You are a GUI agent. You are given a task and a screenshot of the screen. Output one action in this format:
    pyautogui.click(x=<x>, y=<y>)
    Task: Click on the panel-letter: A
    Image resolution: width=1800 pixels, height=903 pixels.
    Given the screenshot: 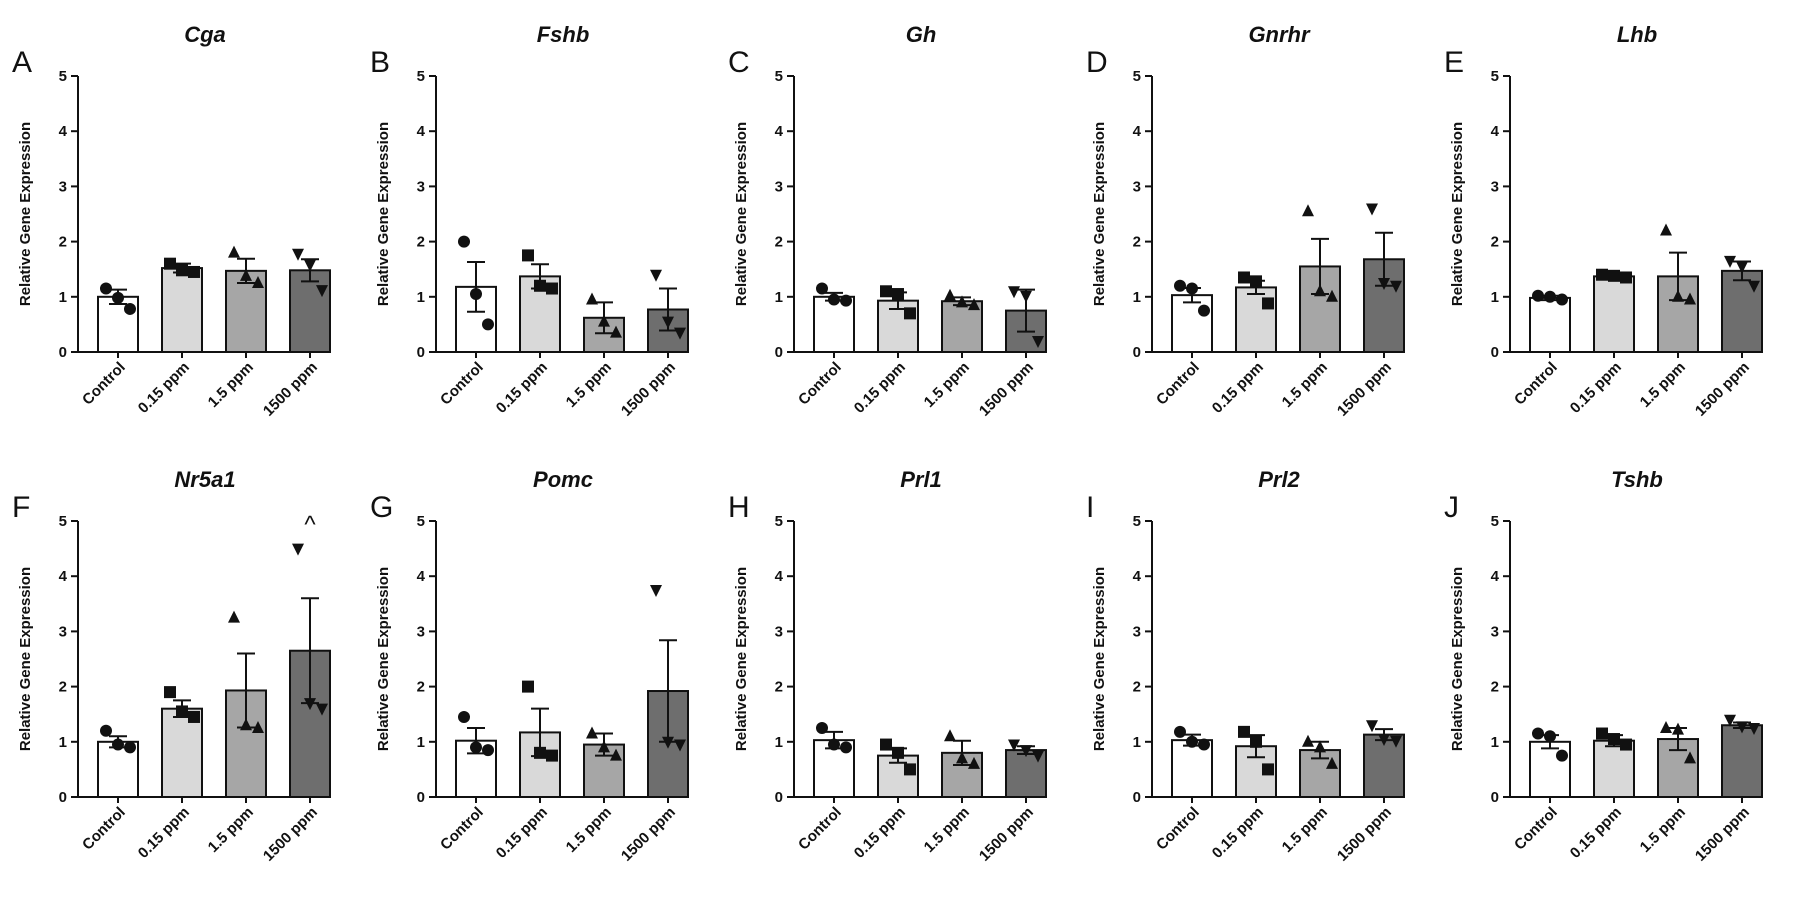 What is the action you would take?
    pyautogui.click(x=22, y=62)
    